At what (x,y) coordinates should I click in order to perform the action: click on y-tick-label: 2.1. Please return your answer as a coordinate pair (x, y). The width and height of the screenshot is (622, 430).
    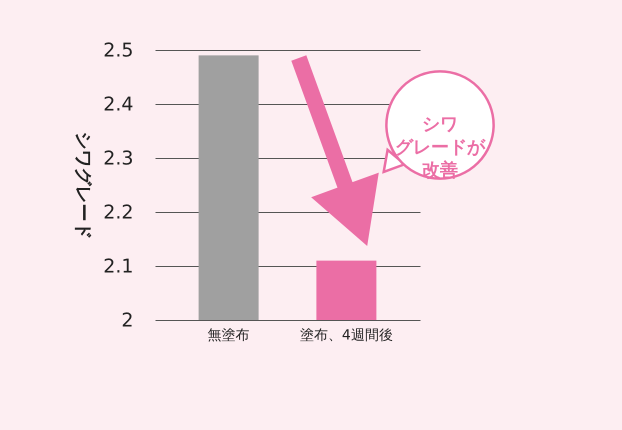
    Looking at the image, I should click on (118, 267).